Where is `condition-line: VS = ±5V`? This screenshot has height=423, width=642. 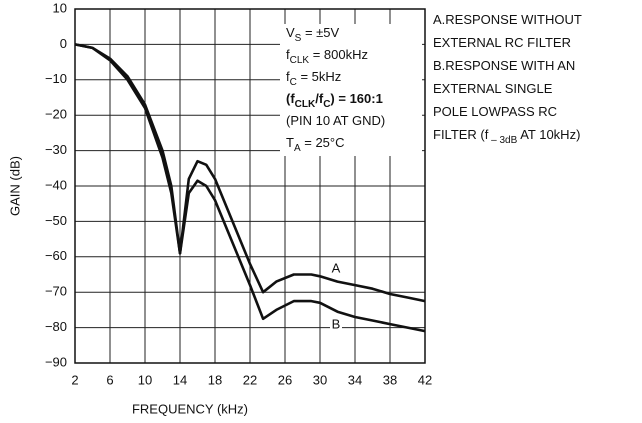 condition-line: VS = ±5V is located at coordinates (313, 34).